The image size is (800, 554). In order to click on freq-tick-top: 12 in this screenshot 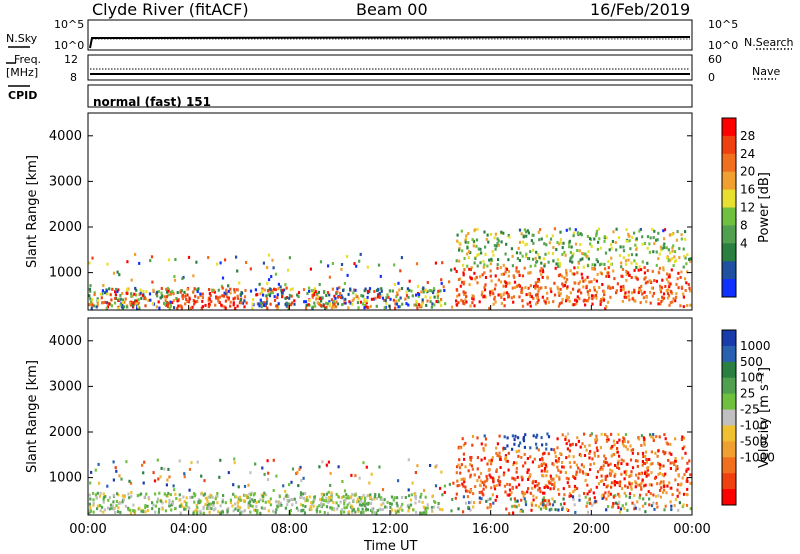, I will do `click(71, 59)`.